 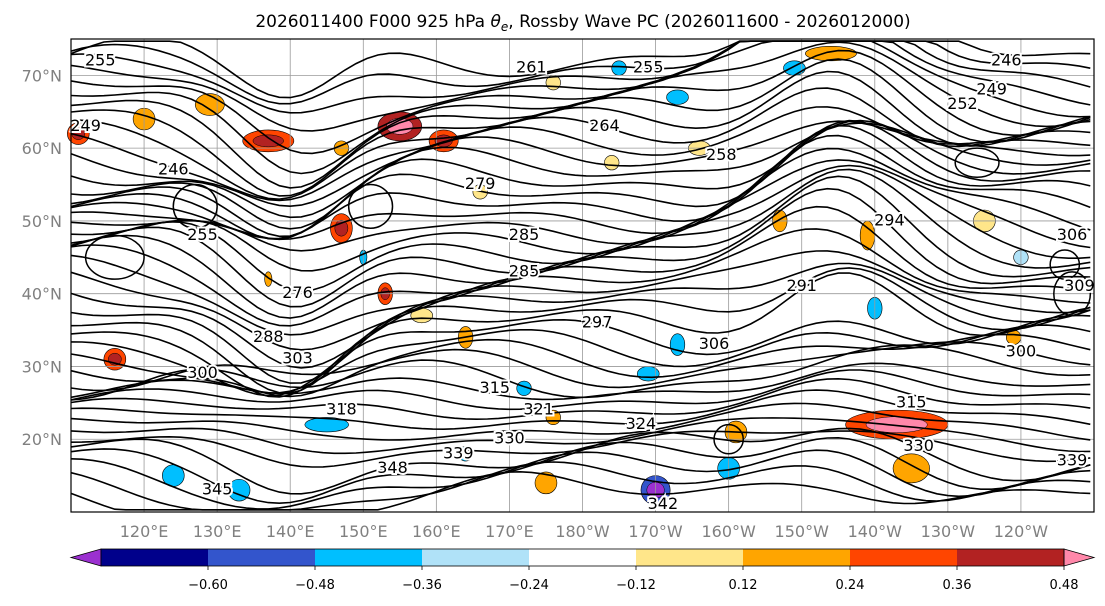 I want to click on contour-label: 345, so click(x=217, y=489).